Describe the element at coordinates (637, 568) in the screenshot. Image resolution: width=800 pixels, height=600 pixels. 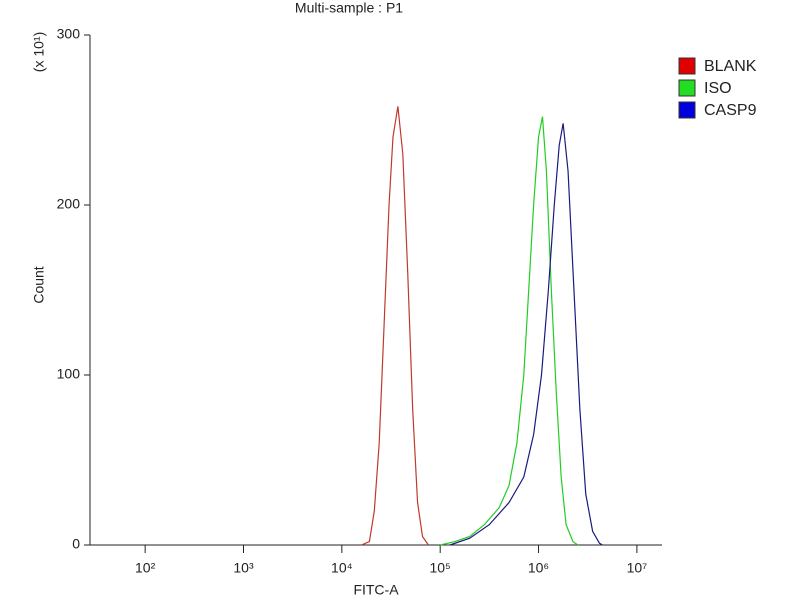
I see `x-tick-label: 10⁷` at that location.